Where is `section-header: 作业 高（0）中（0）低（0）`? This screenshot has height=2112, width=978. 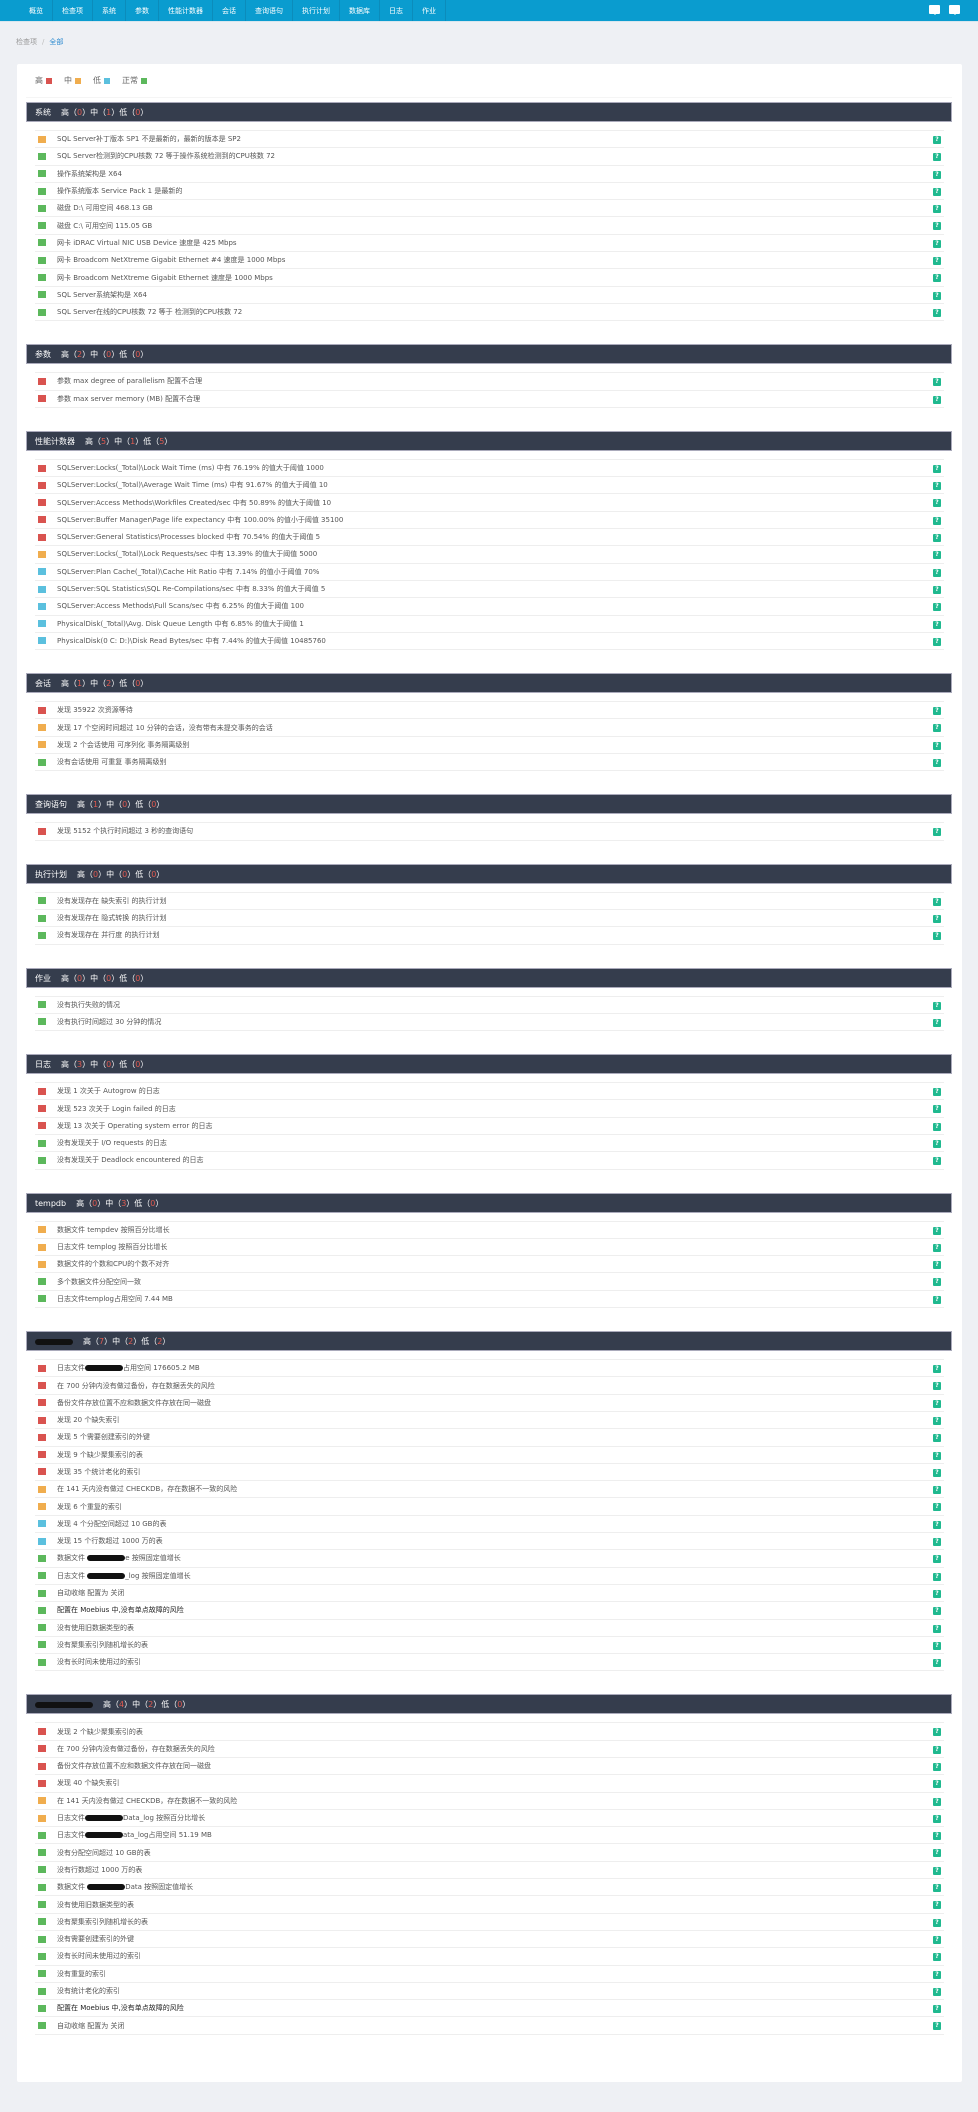 section-header: 作业 高（0）中（0）低（0） is located at coordinates (489, 977).